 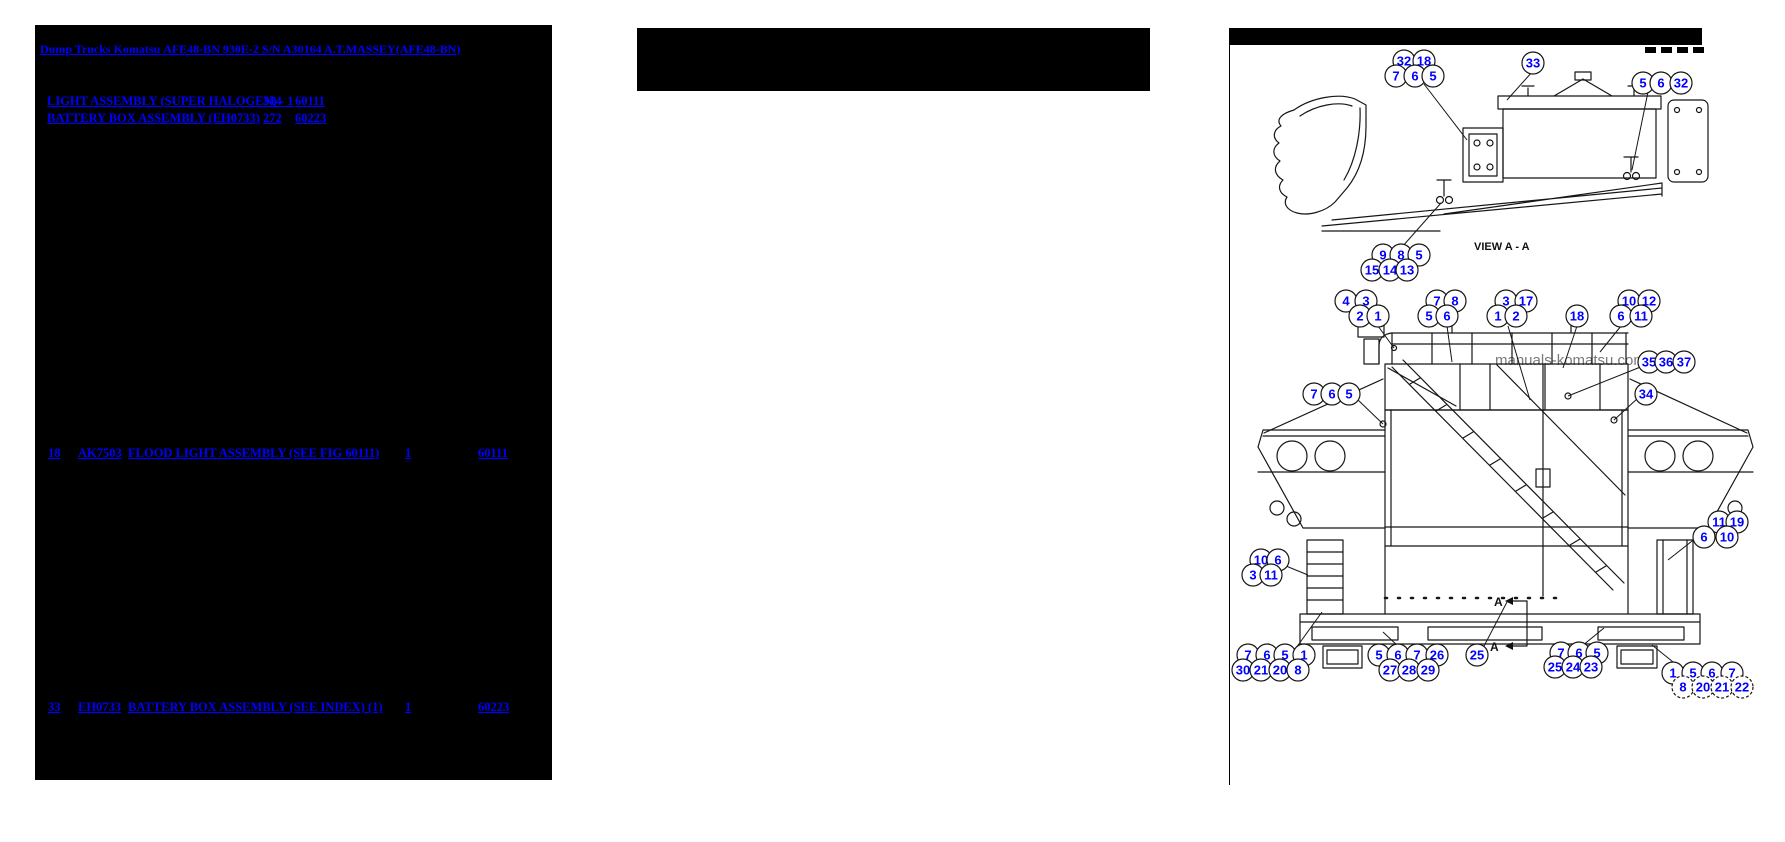 I want to click on callout-1: 1, so click(x=1378, y=316).